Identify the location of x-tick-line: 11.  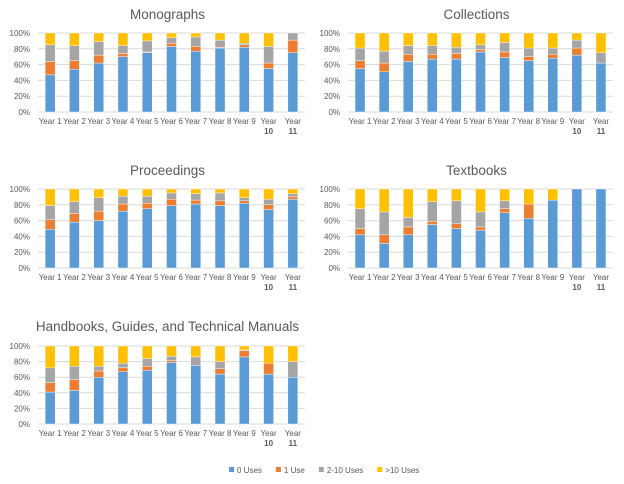
(293, 131).